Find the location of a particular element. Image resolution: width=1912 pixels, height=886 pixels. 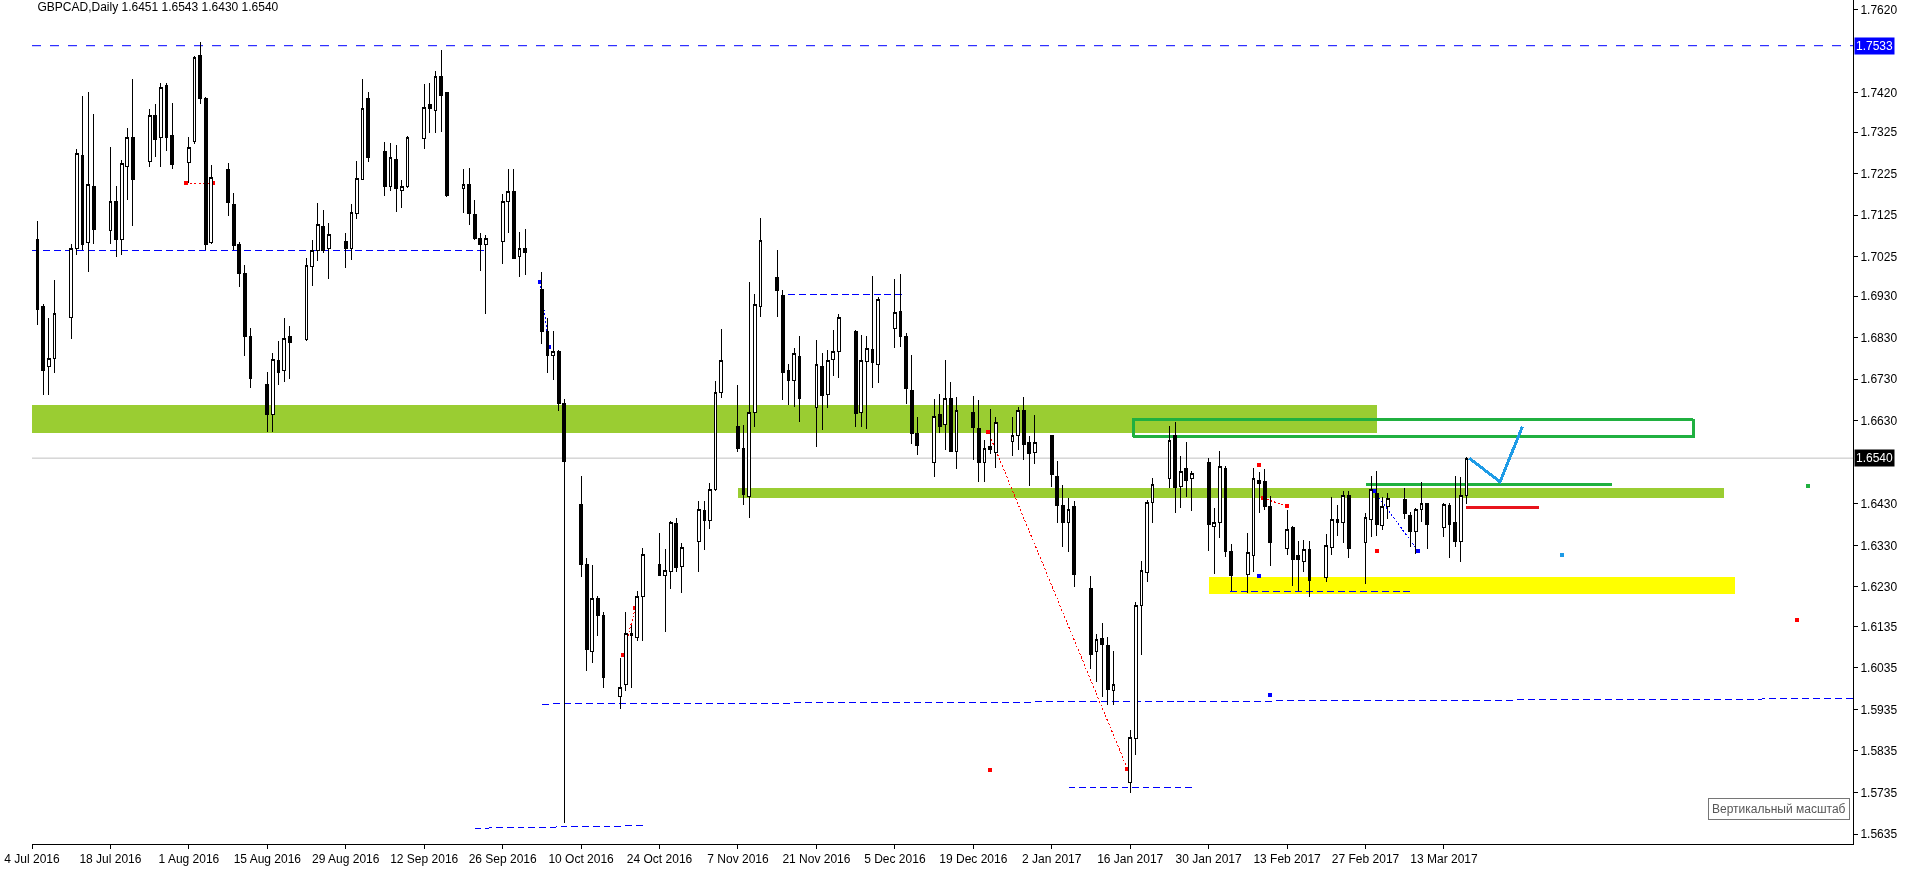

x-tick-label: 30 Jan 2017 is located at coordinates (1208, 859).